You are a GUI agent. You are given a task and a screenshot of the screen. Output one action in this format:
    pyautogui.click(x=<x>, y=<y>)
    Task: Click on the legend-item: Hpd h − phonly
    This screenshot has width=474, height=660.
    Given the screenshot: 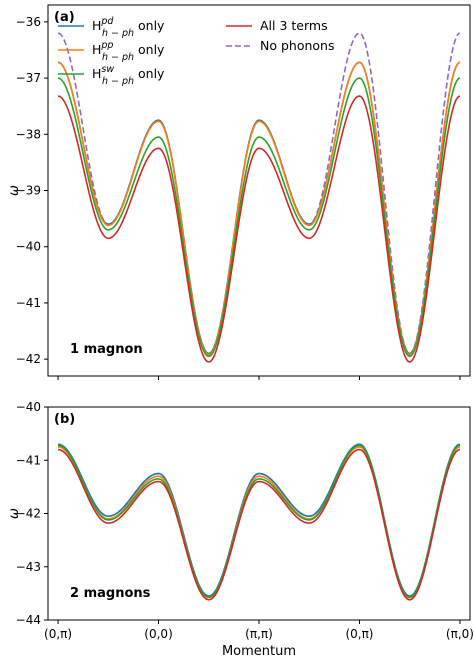 What is the action you would take?
    pyautogui.click(x=111, y=27)
    